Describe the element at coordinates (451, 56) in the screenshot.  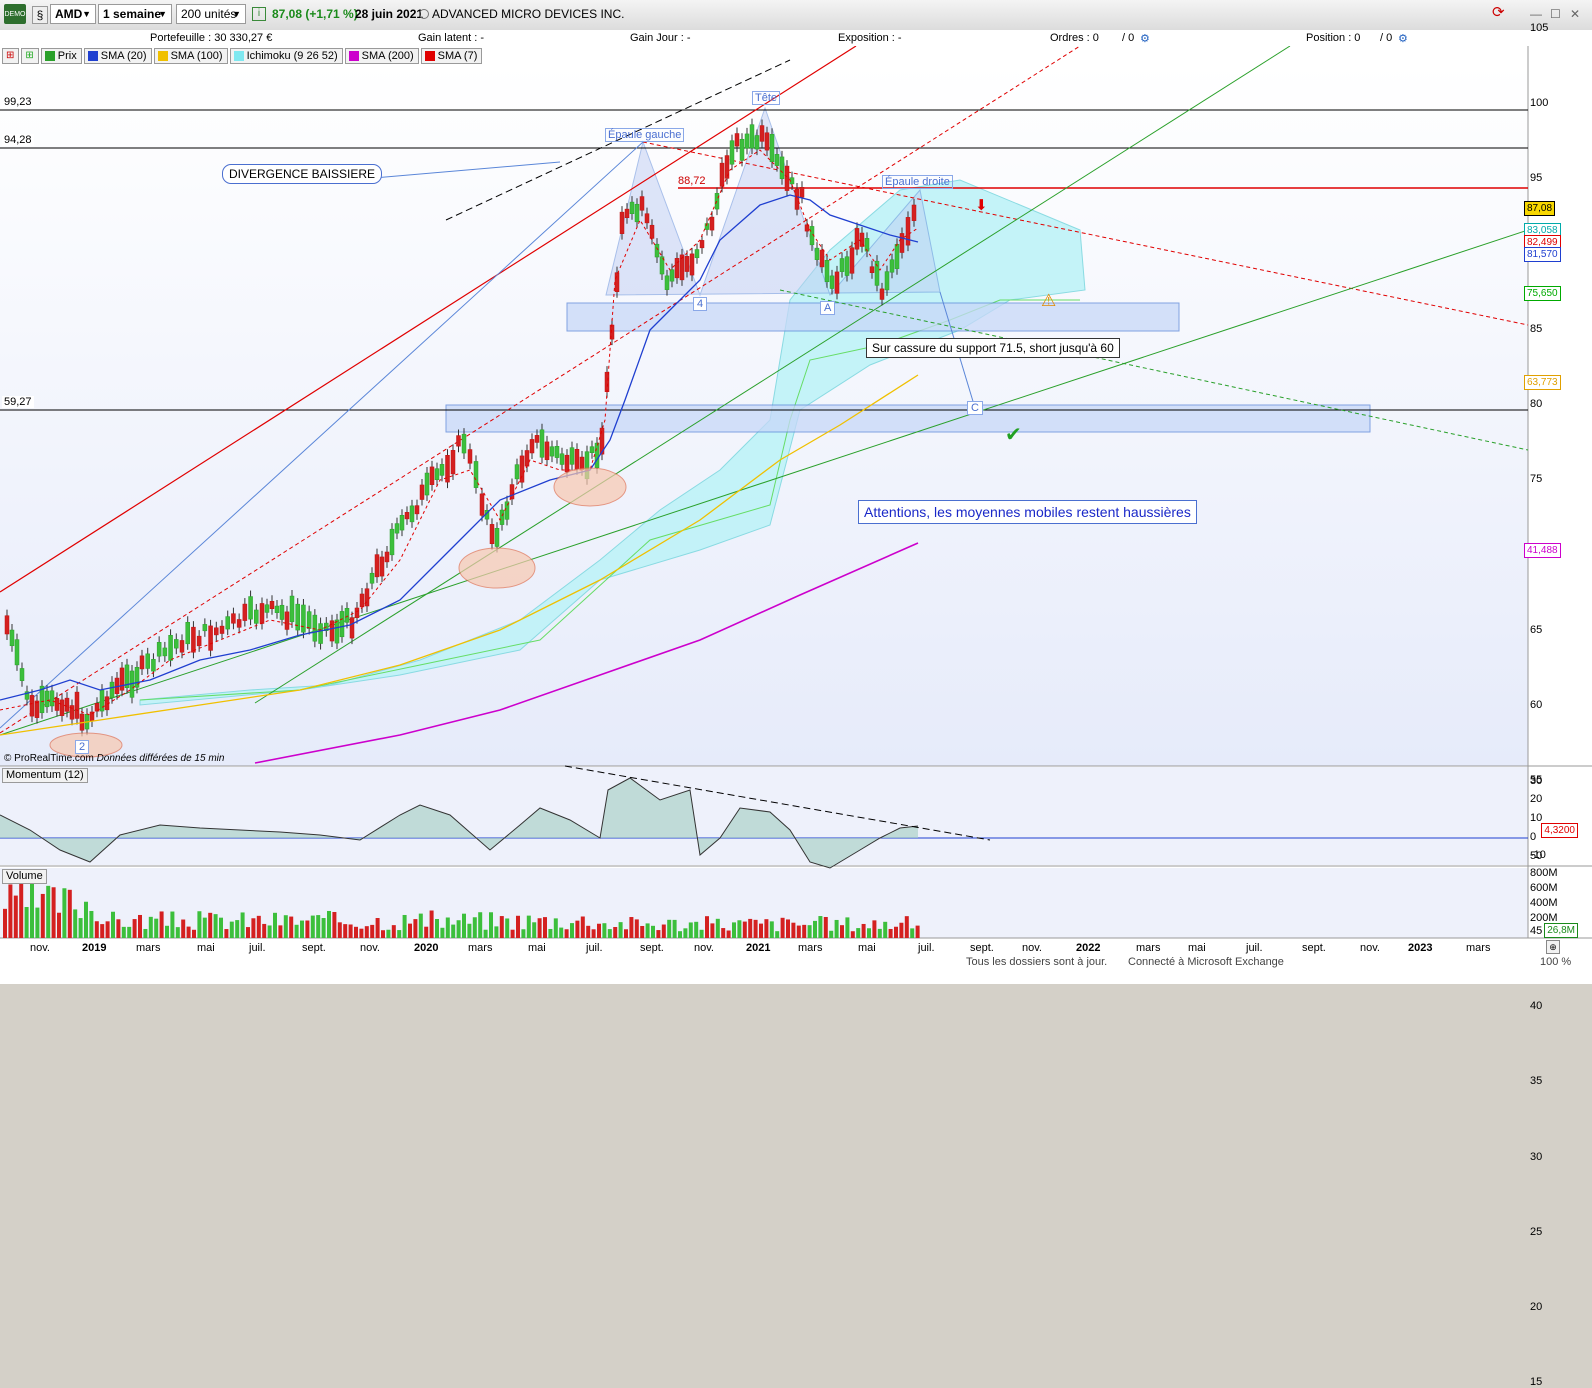
I see `legend-sma7: SMA (7)` at that location.